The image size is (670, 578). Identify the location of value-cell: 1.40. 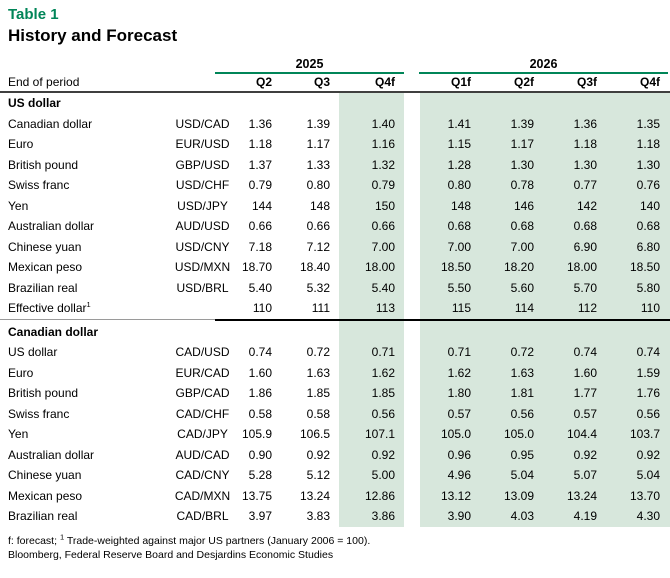
(383, 123).